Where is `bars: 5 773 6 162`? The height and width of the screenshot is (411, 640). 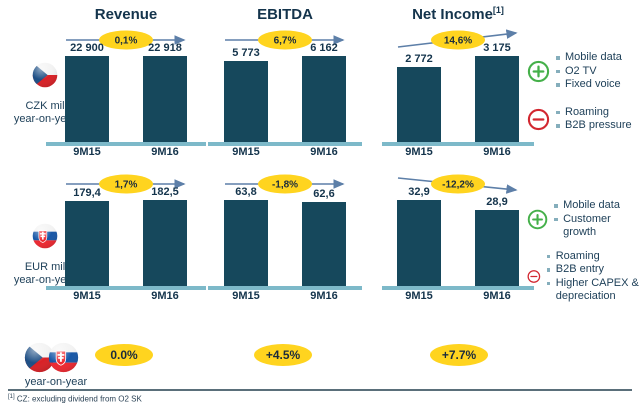
bars: 5 773 6 162 is located at coordinates (285, 92).